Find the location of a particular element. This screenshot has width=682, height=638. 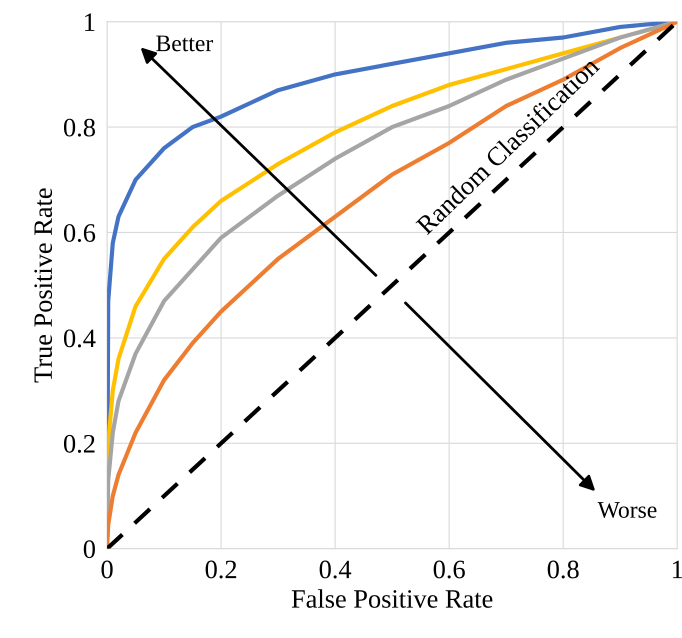

x-tick-label: 1 is located at coordinates (677, 569).